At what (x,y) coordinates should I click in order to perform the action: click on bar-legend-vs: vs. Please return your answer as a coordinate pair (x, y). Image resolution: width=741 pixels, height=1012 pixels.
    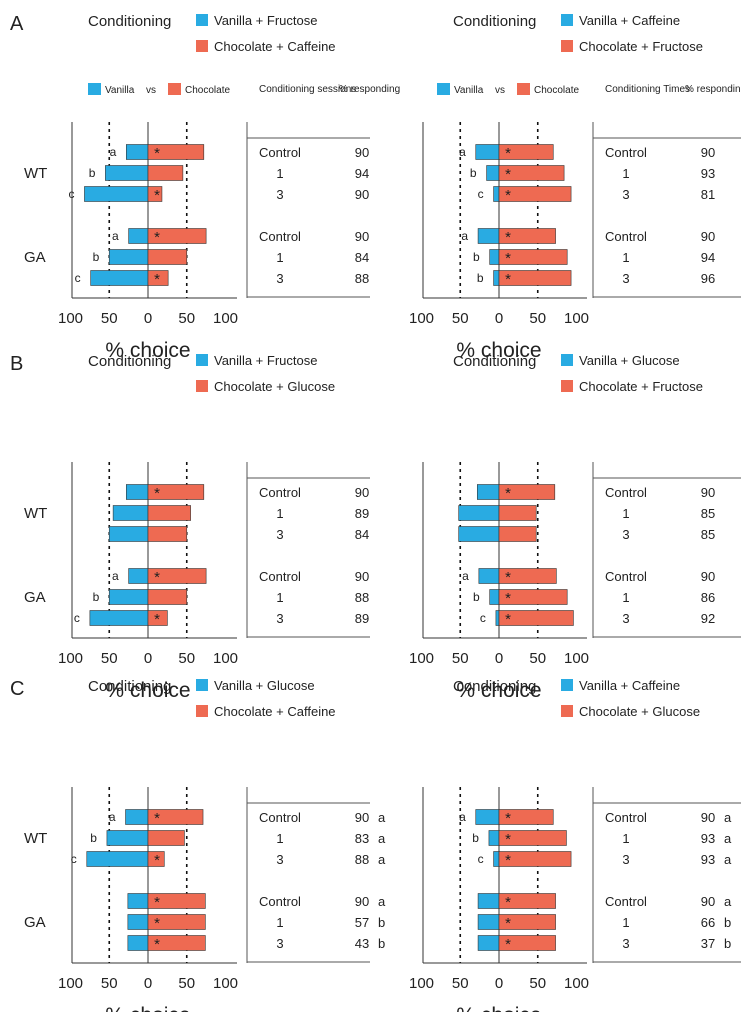
    Looking at the image, I should click on (151, 90).